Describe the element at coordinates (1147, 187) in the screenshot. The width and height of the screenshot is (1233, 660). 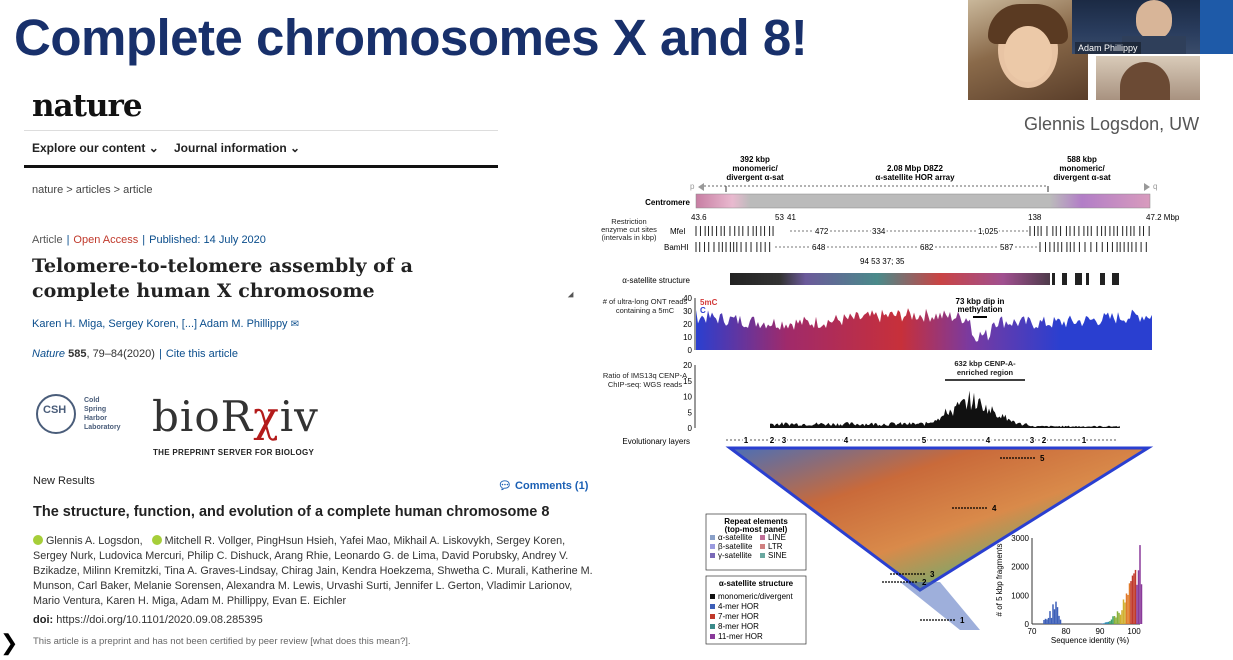
I see `q-arrow-icon` at that location.